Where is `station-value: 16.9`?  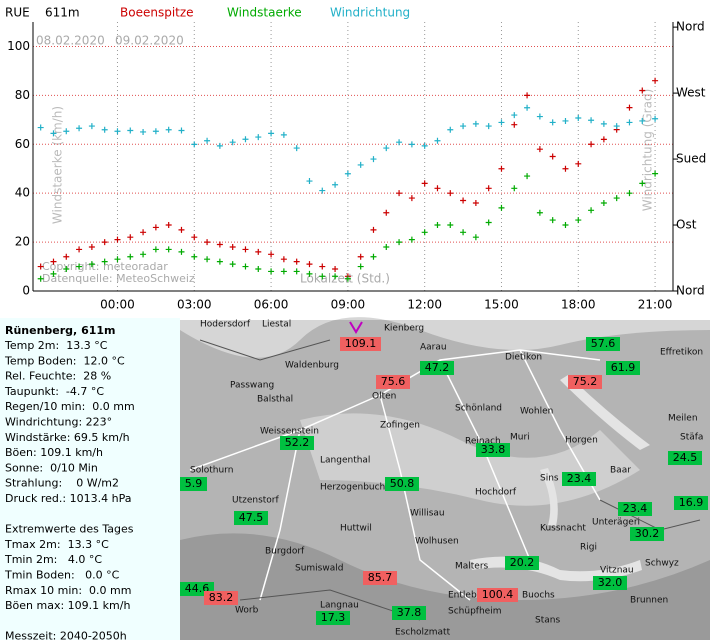
station-value: 16.9 is located at coordinates (691, 502).